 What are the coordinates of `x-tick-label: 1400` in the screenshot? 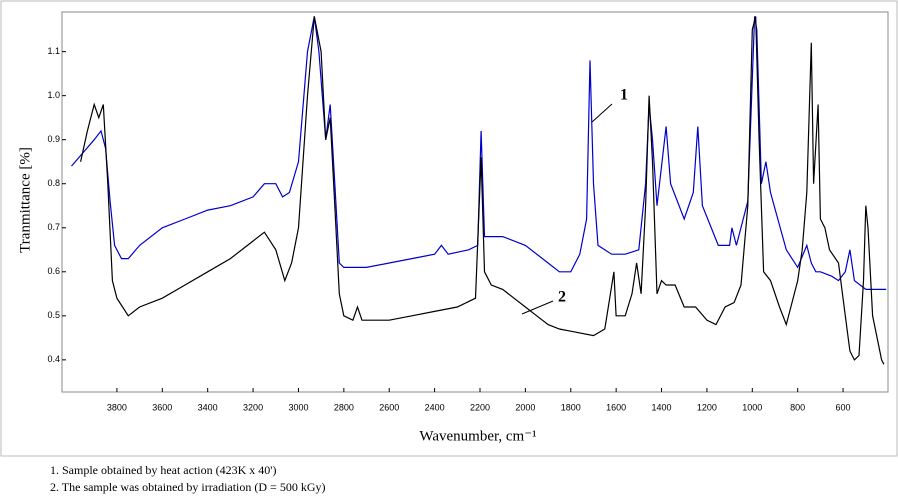 It's located at (662, 407).